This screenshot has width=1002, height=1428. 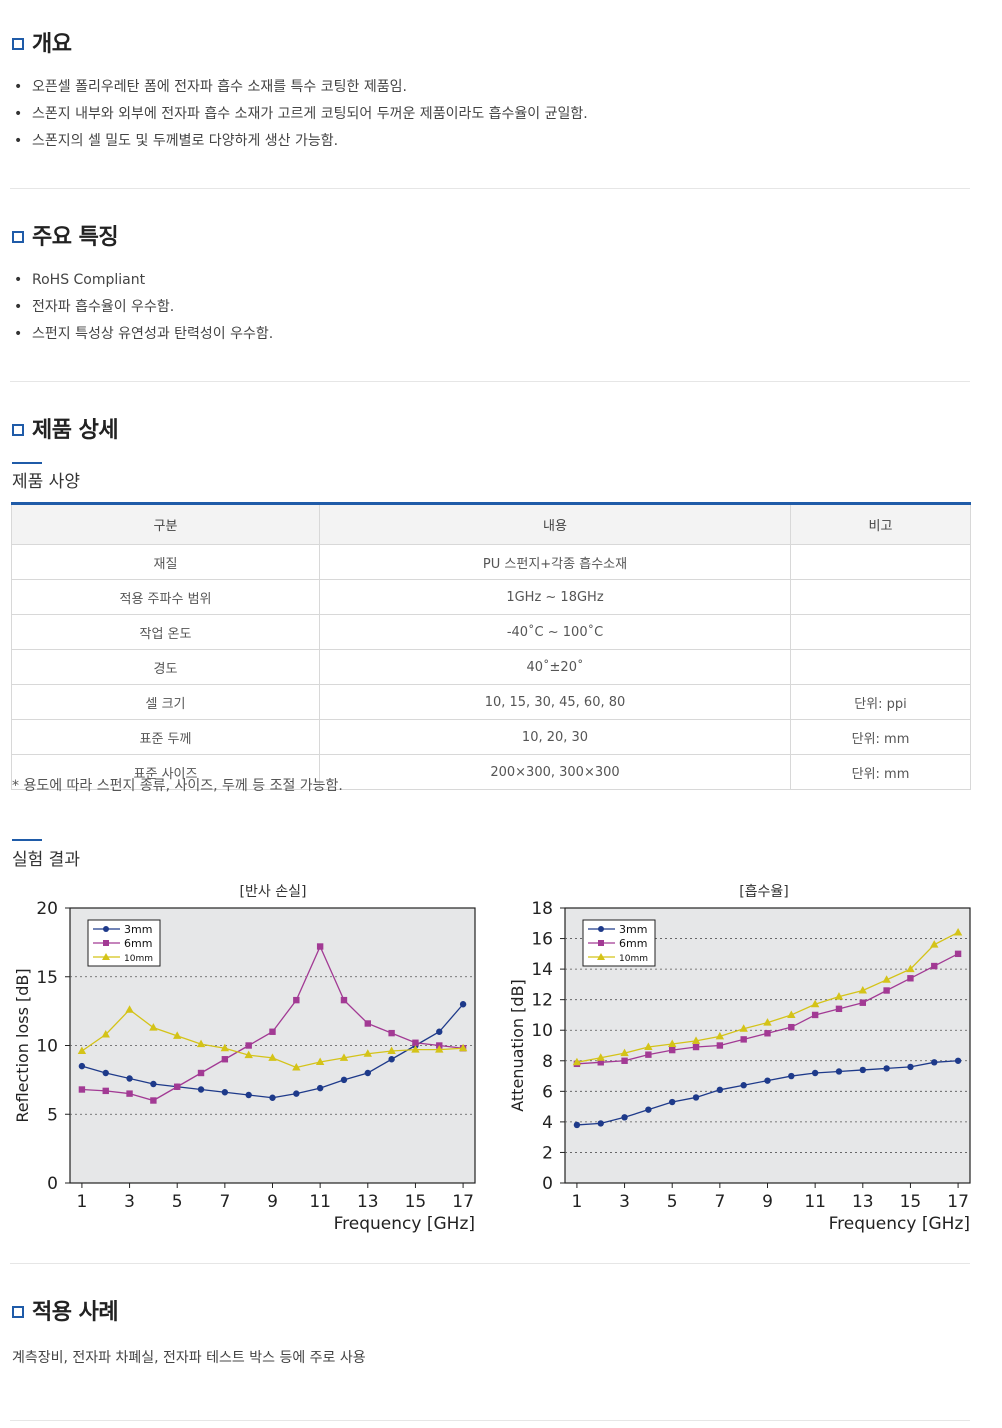 What do you see at coordinates (542, 970) in the screenshot?
I see `y-tick-label: 14` at bounding box center [542, 970].